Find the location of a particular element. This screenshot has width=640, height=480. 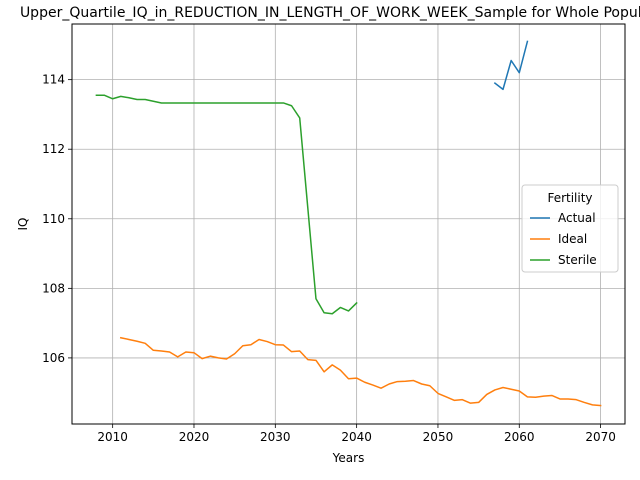

x-tick-label: 2040 is located at coordinates (356, 437).